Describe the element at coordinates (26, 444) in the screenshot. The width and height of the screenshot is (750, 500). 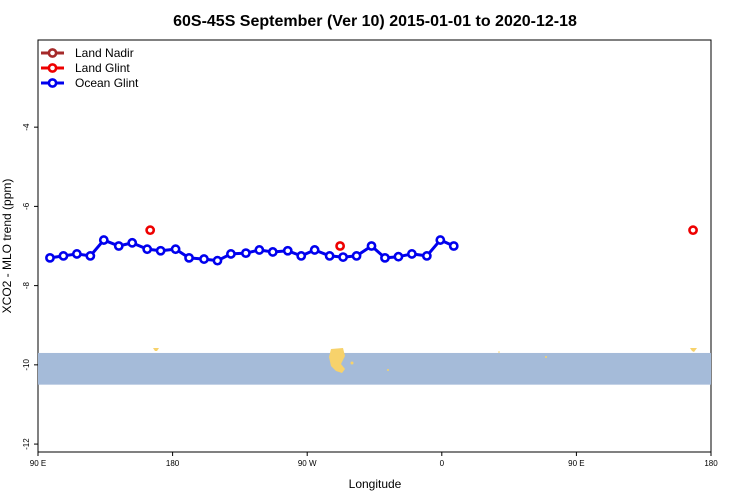
I see `y-tick-label: -12` at that location.